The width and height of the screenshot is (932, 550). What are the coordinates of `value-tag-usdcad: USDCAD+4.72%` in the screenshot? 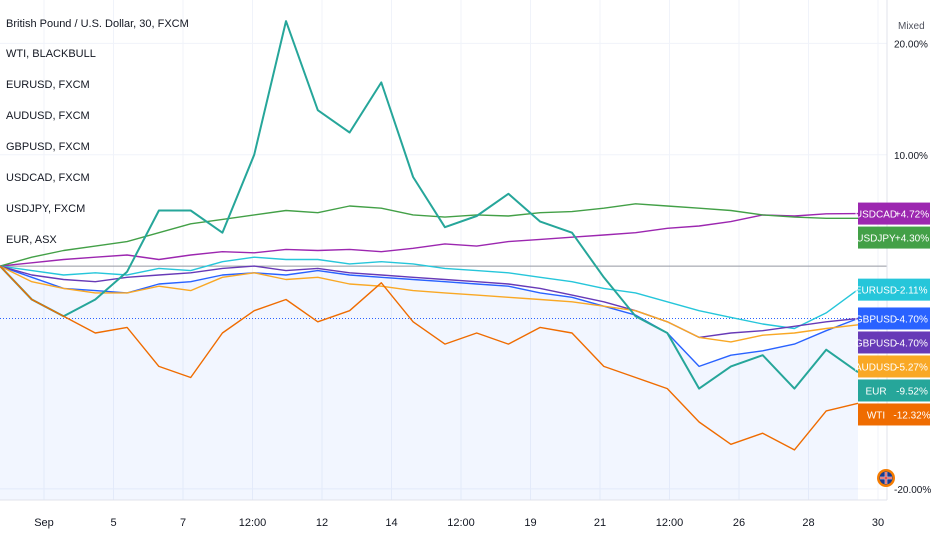 It's located at (892, 213).